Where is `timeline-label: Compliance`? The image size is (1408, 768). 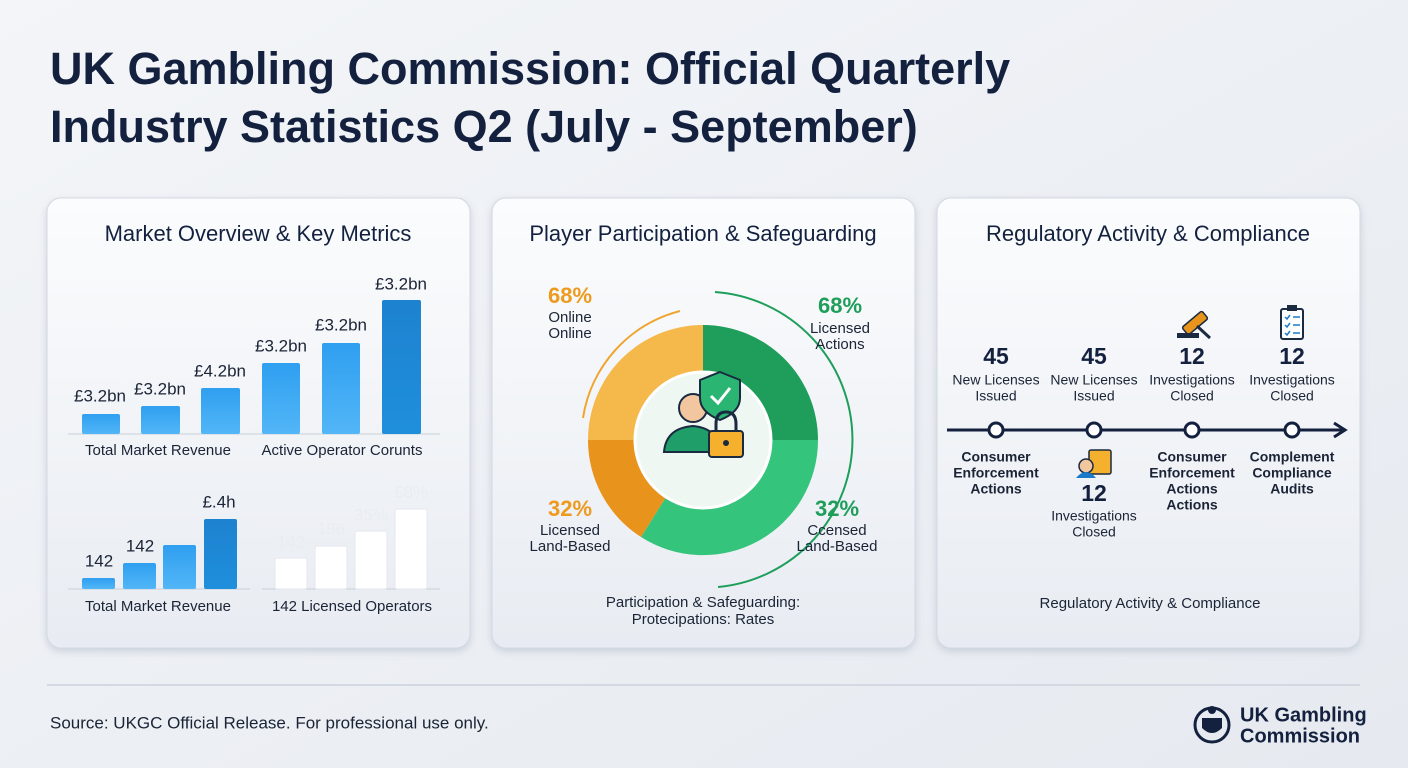 timeline-label: Compliance is located at coordinates (1292, 473).